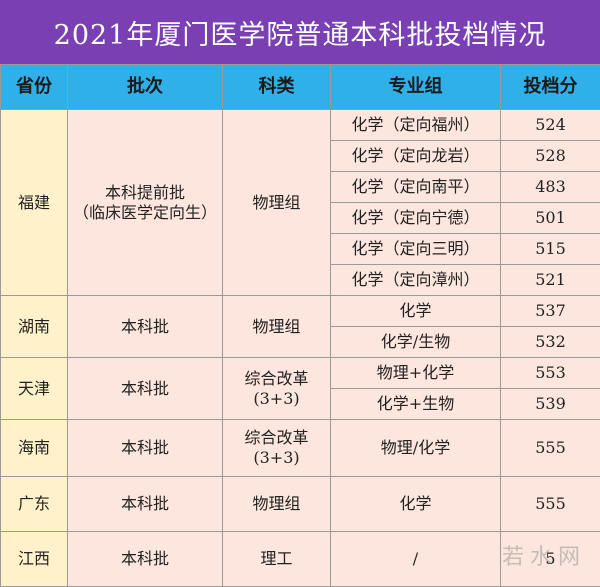  I want to click on batch-cell: 本科提前批 （临床医学定向生）, so click(145, 203).